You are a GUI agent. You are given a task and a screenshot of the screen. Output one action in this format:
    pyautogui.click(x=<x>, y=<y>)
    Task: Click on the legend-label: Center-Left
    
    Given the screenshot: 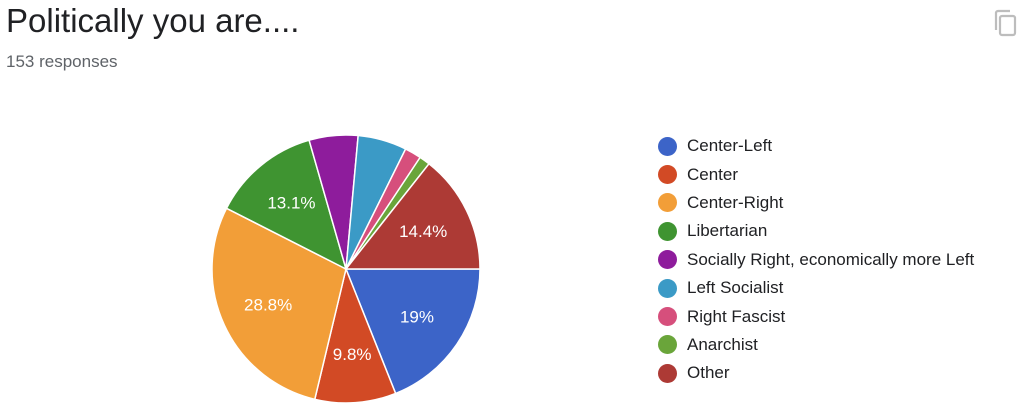 What is the action you would take?
    pyautogui.click(x=730, y=146)
    